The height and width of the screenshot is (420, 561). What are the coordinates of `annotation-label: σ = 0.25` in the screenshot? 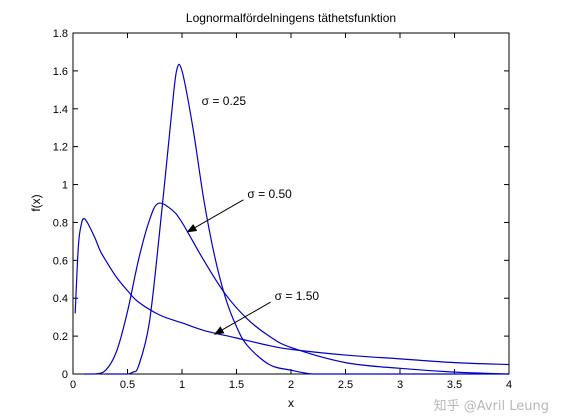 It's located at (224, 101).